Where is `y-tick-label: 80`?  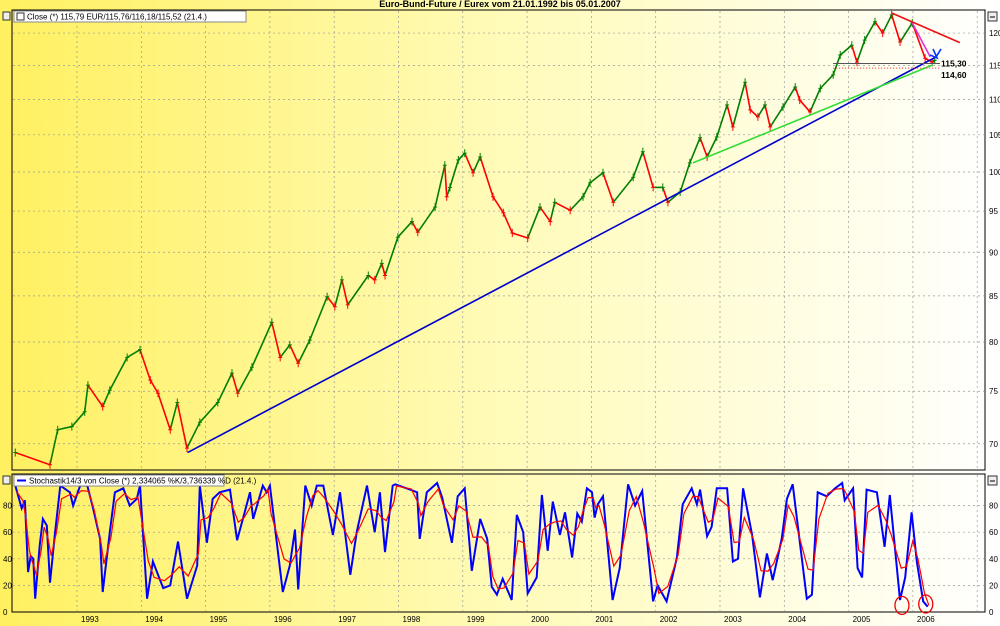 y-tick-label: 80 is located at coordinates (993, 506).